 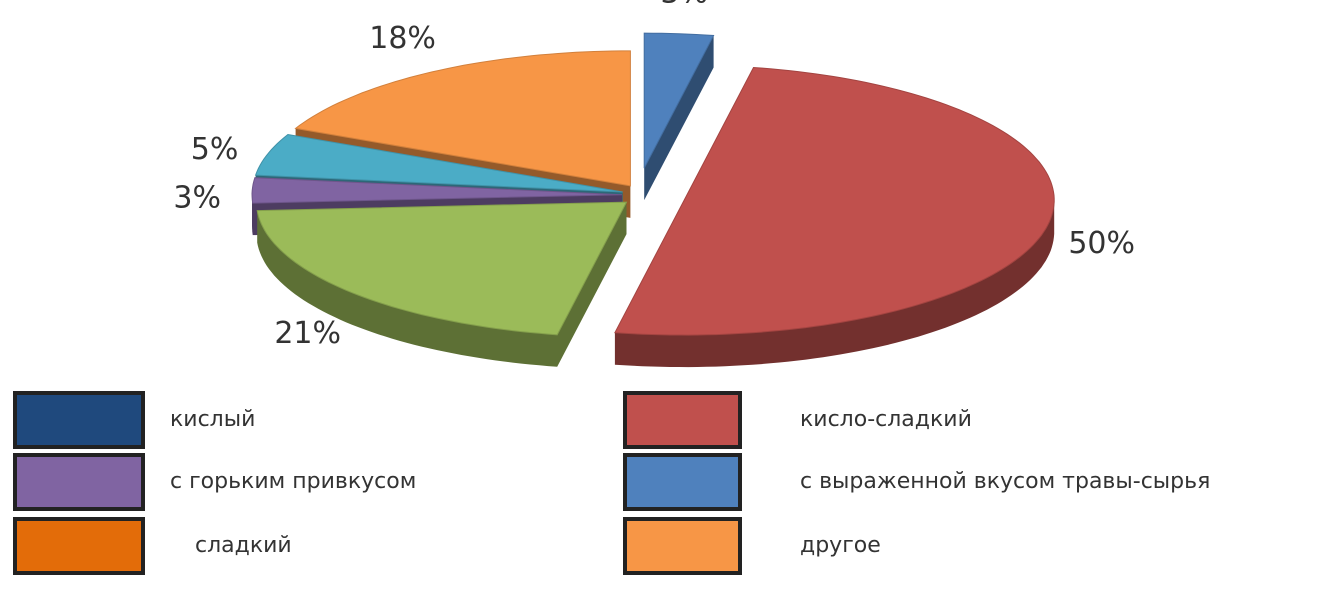 I want to click on legend-label: другое, so click(x=840, y=545).